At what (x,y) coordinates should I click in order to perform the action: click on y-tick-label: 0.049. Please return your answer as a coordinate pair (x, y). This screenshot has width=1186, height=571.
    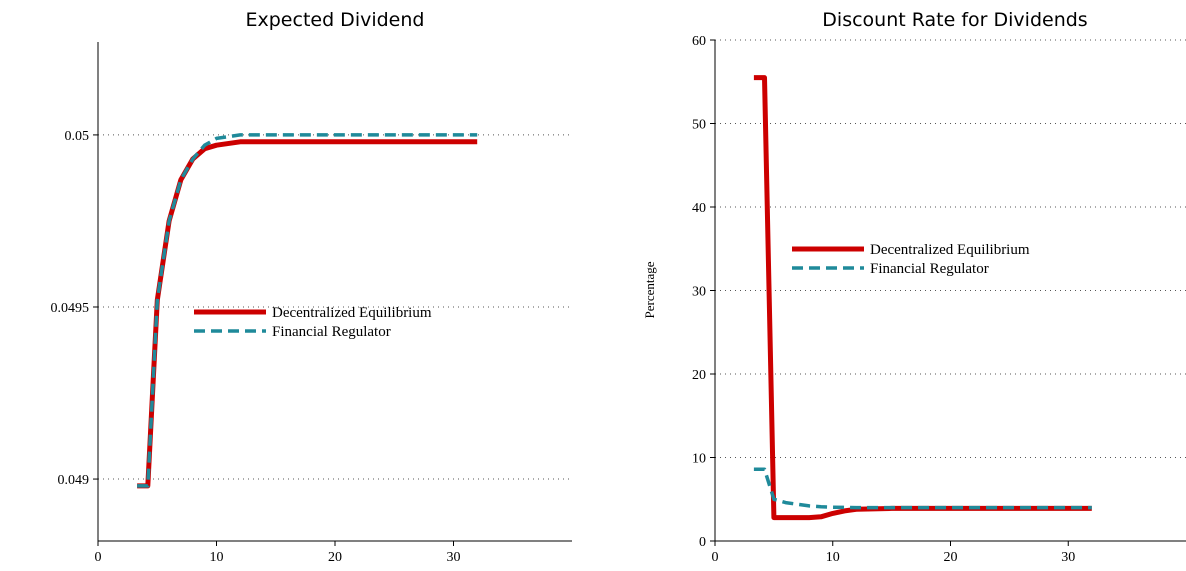
    Looking at the image, I should click on (74, 480).